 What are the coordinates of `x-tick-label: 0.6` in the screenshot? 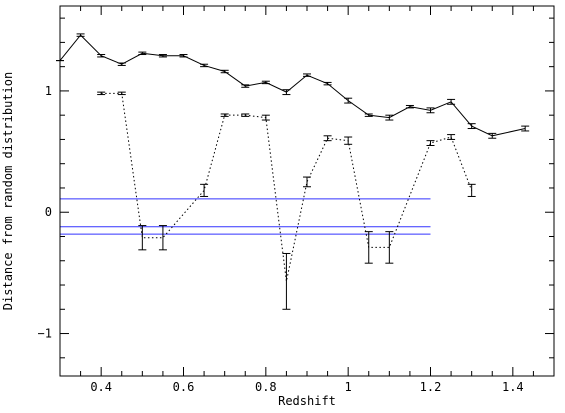 It's located at (184, 387).